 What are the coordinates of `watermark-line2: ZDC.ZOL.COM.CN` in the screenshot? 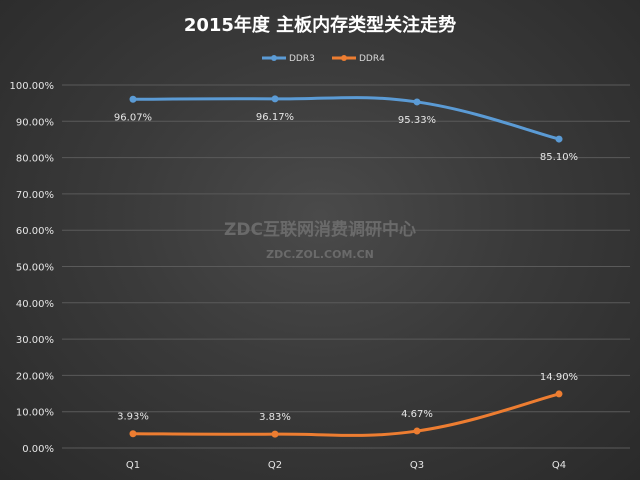 It's located at (320, 254).